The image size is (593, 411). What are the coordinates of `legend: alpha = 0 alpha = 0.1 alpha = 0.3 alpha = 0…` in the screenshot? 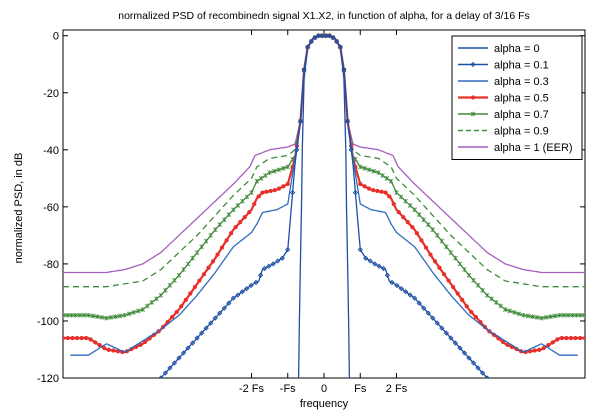 It's located at (517, 97).